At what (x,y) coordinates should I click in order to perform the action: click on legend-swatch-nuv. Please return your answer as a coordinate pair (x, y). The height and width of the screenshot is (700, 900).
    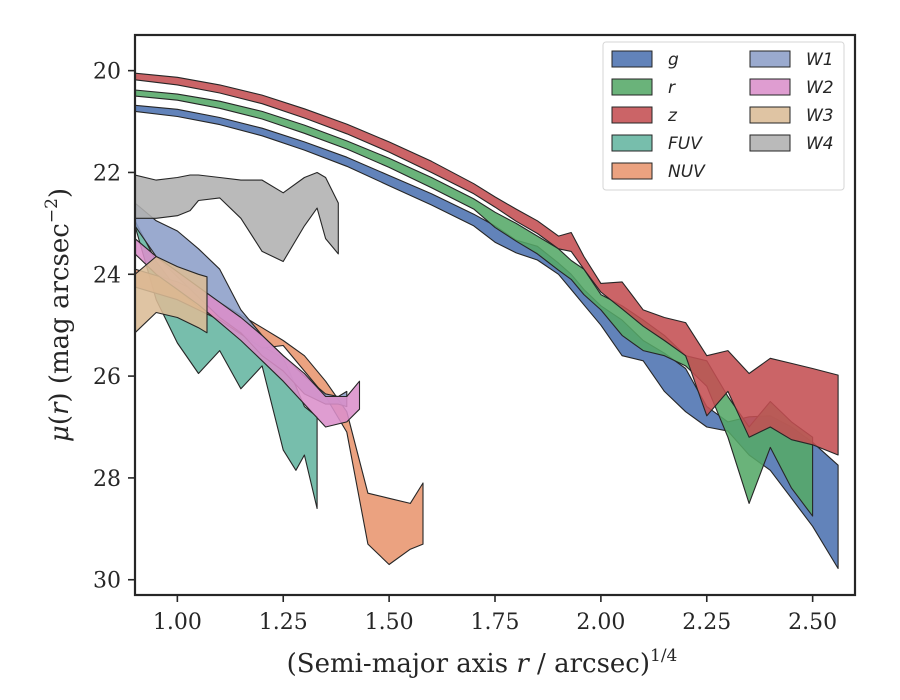
    Looking at the image, I should click on (632, 171).